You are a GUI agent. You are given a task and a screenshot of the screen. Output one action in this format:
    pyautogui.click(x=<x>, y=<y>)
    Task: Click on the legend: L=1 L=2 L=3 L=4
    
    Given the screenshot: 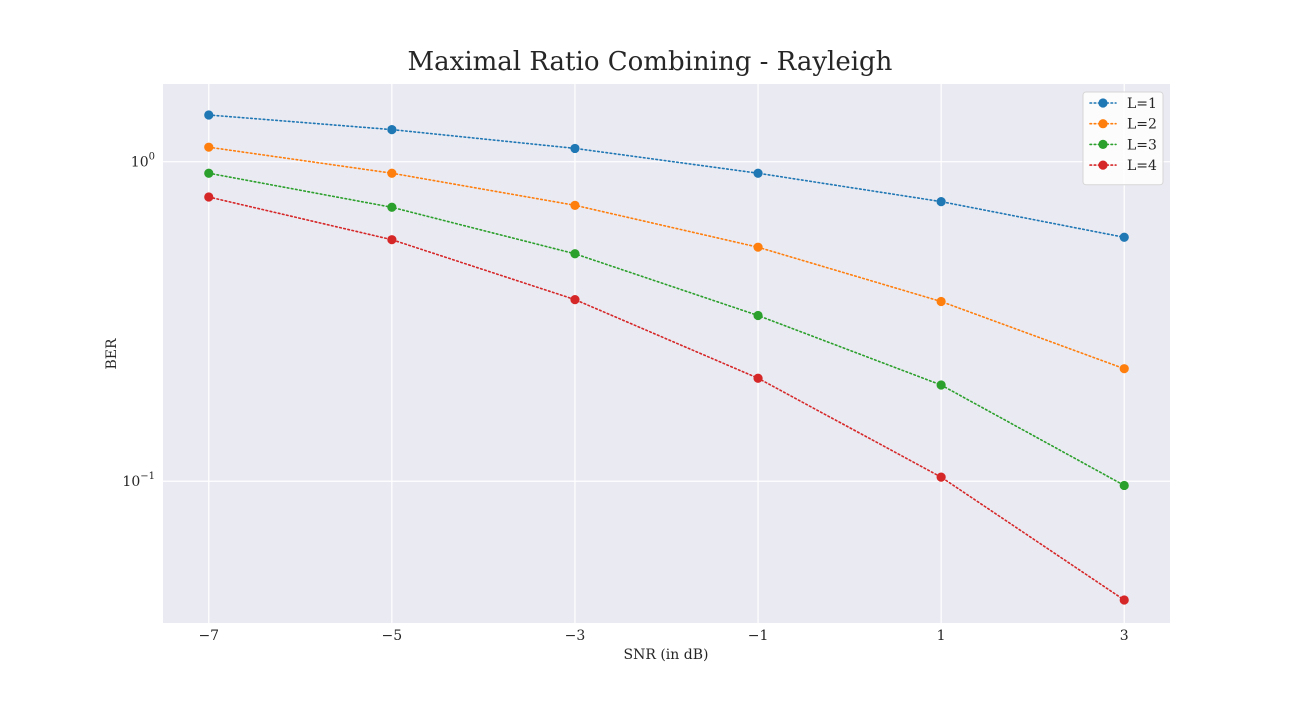 What is the action you would take?
    pyautogui.click(x=1123, y=138)
    